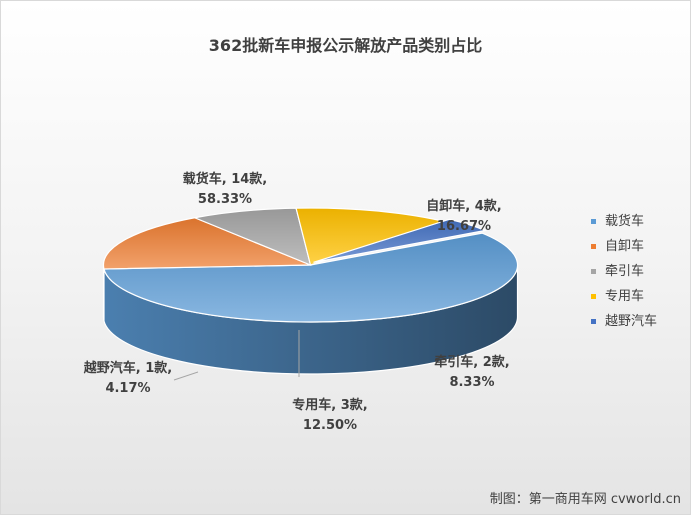 The height and width of the screenshot is (515, 691). I want to click on data-label-off-road-vehicle: 越野汽车, 1款,, so click(127, 368).